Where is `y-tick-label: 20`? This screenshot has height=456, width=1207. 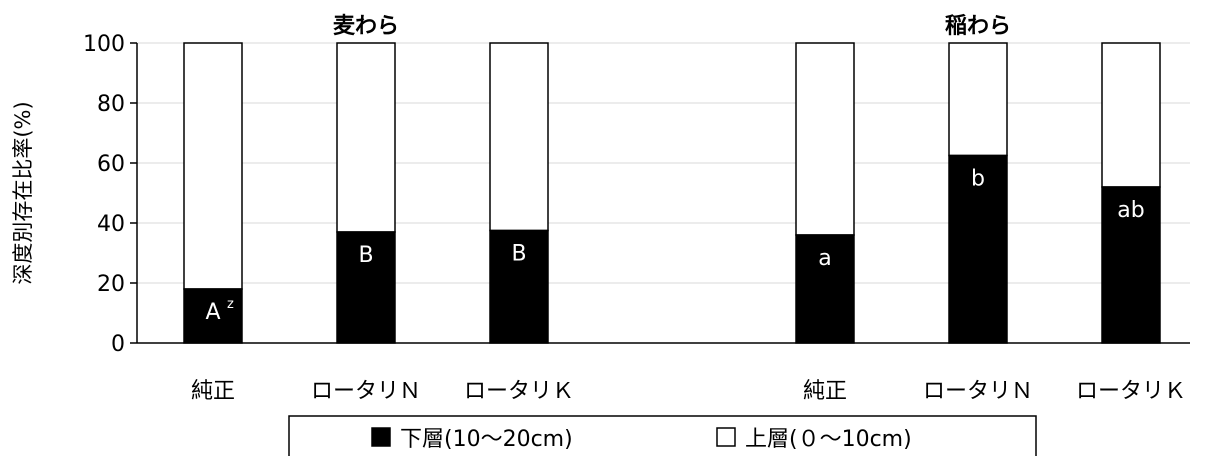 y-tick-label: 20 is located at coordinates (111, 284).